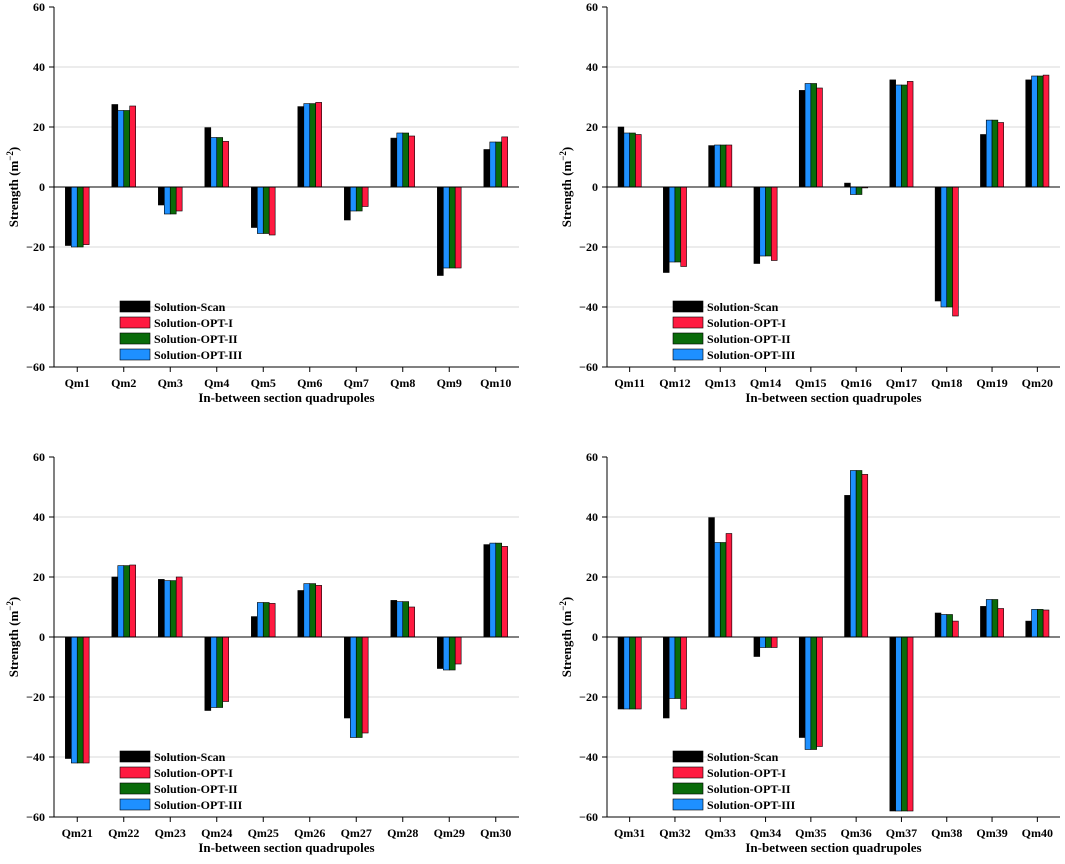 Image resolution: width=1065 pixels, height=864 pixels. What do you see at coordinates (167, 609) in the screenshot?
I see `bar-opt3-qm23` at bounding box center [167, 609].